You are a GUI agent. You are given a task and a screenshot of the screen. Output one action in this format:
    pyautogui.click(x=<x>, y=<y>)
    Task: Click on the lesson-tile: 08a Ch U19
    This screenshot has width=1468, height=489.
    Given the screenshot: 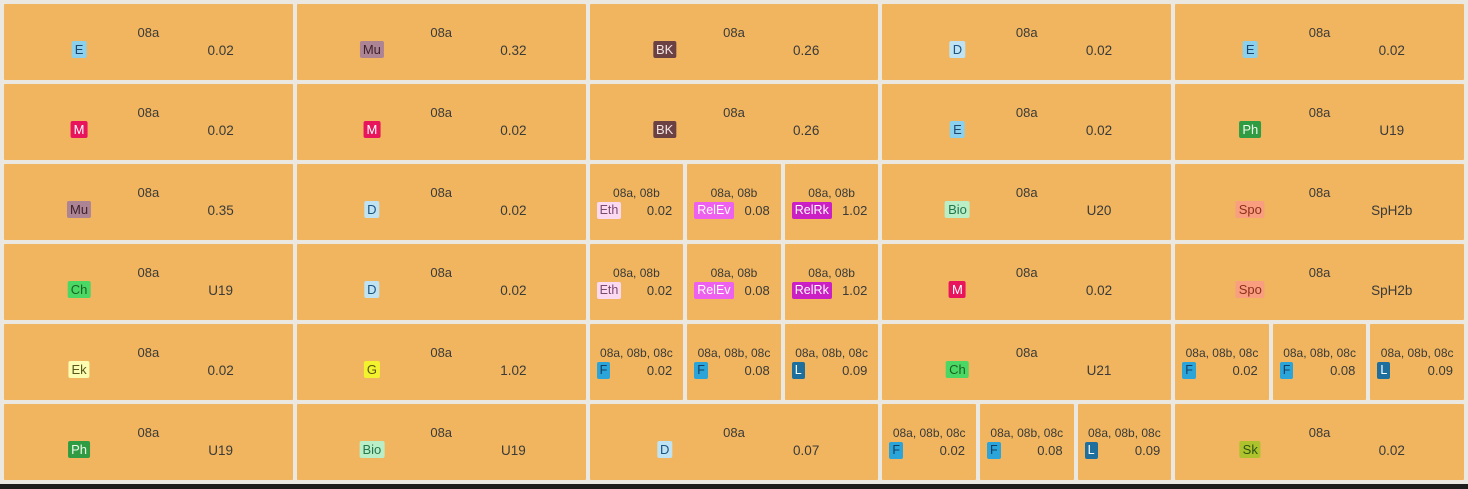 What is the action you would take?
    pyautogui.click(x=148, y=282)
    